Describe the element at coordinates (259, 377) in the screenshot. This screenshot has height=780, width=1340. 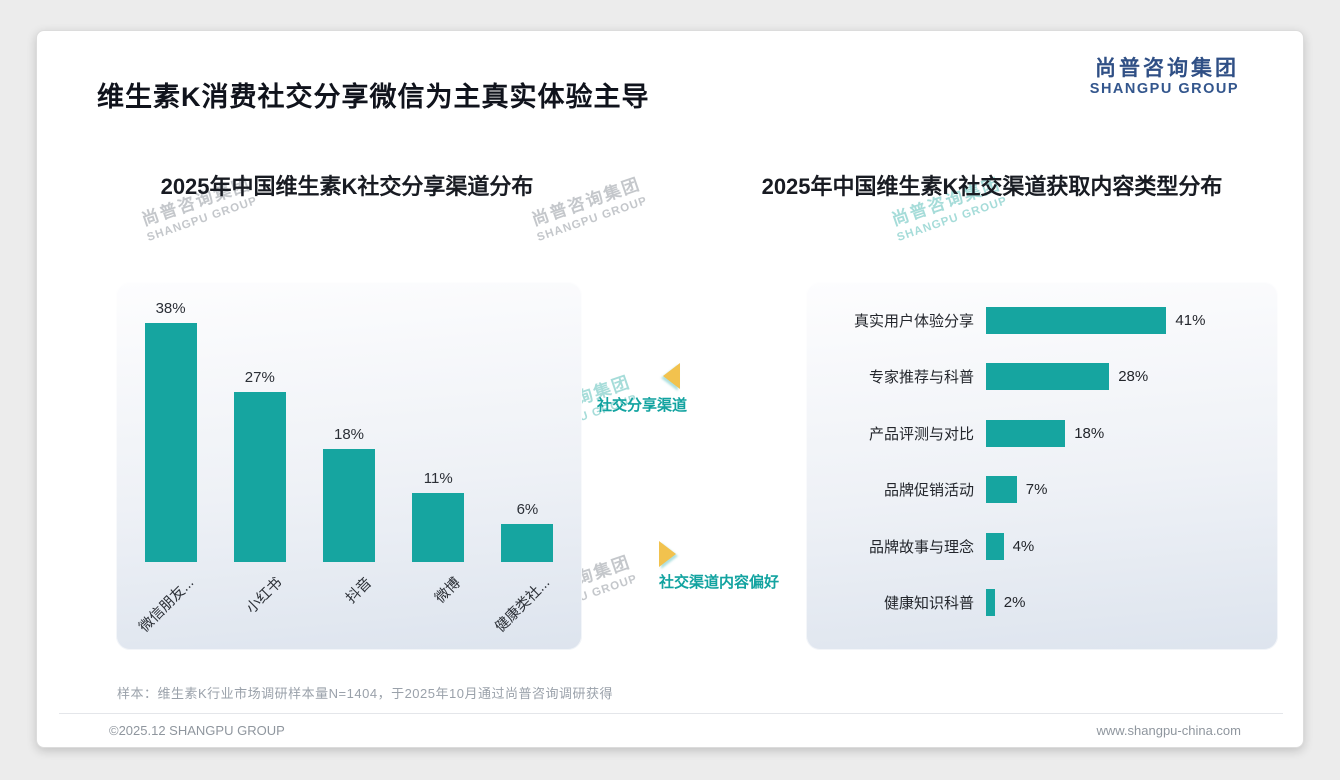
I see `bar-value-label: 27%` at that location.